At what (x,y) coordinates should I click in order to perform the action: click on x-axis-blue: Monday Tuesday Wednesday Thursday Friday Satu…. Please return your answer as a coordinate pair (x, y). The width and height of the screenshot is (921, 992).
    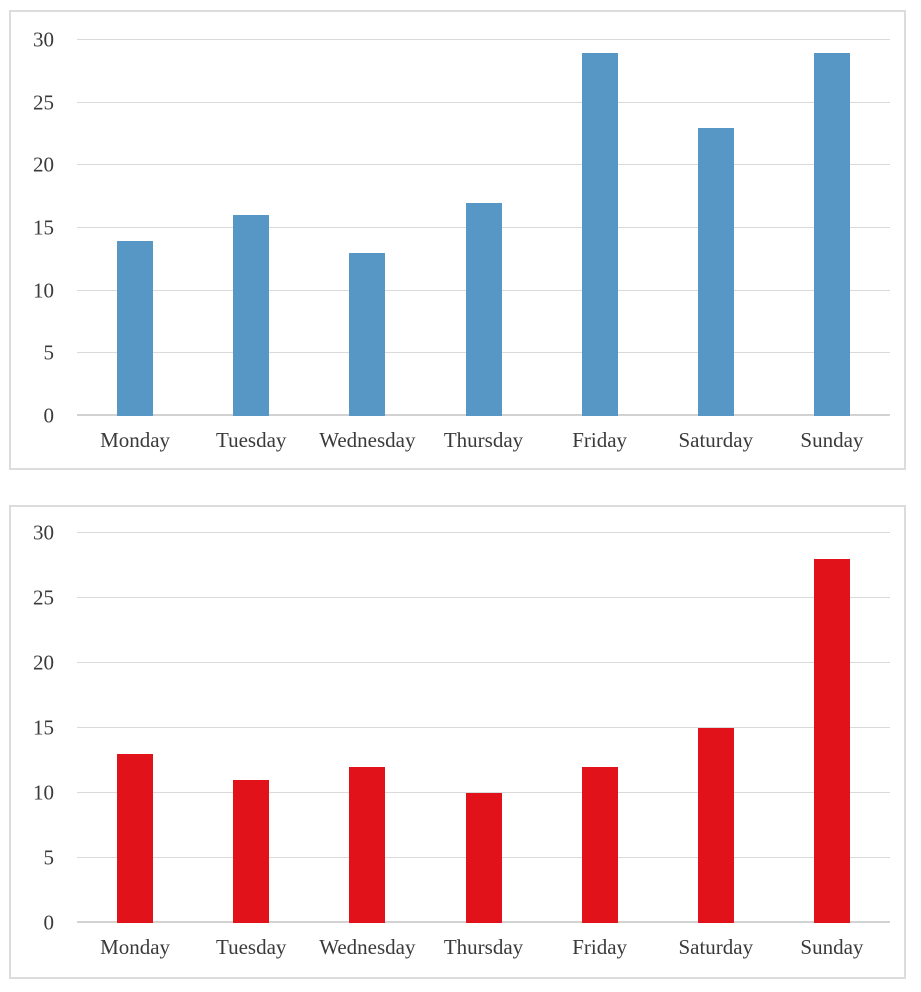
    Looking at the image, I should click on (483, 444).